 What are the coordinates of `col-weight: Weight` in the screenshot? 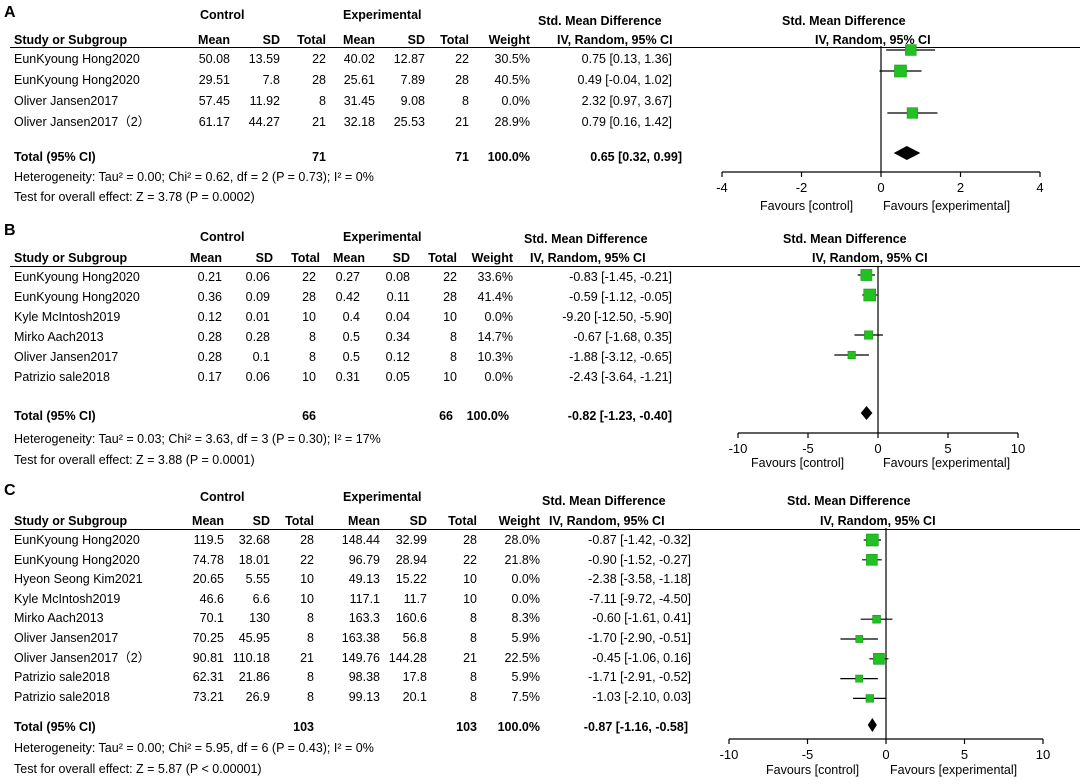 It's located at (509, 40).